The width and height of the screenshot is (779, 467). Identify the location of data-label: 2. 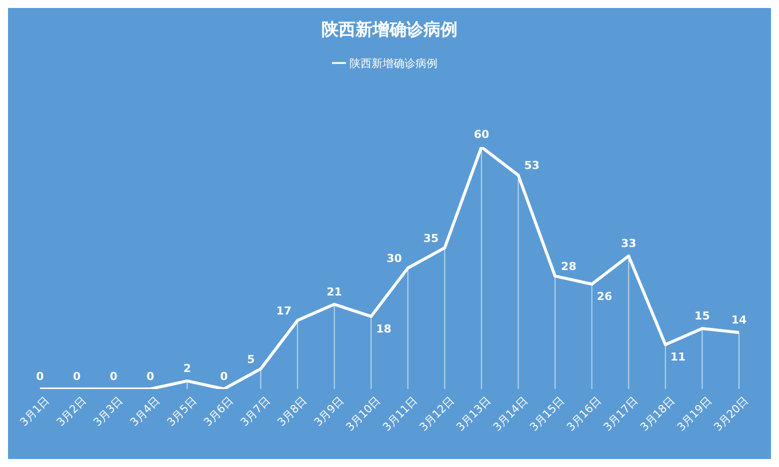
(187, 368).